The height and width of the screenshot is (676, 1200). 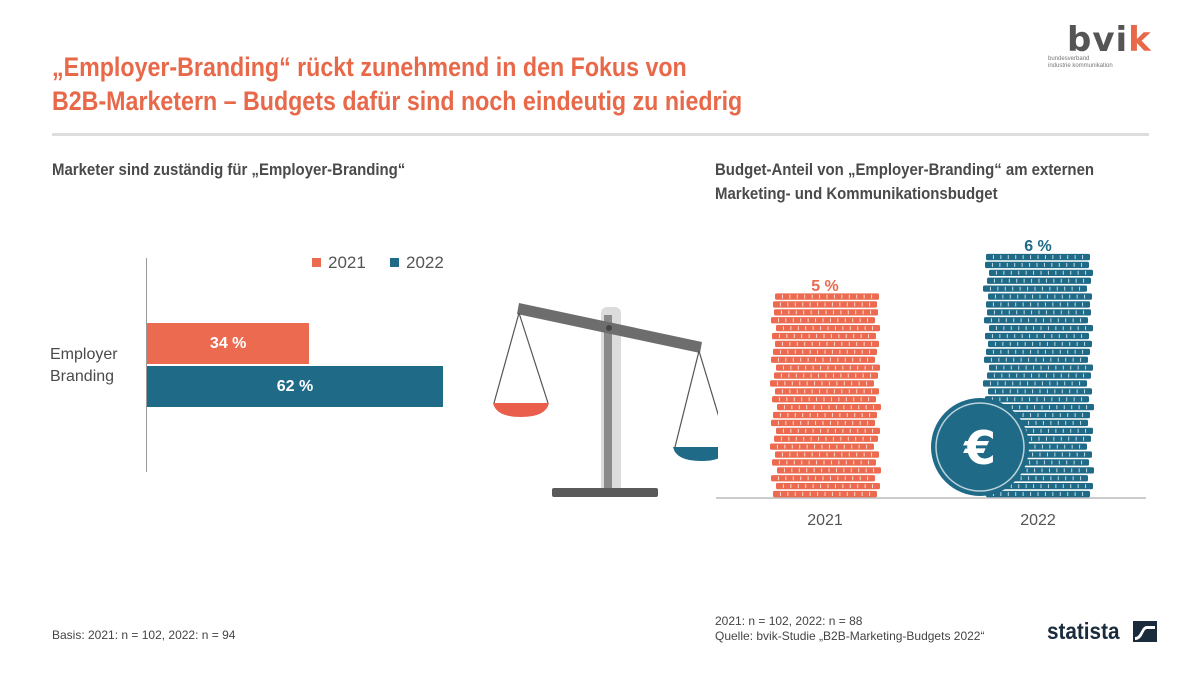 I want to click on bvik-logo-wordmark: bvik, so click(x=1109, y=40).